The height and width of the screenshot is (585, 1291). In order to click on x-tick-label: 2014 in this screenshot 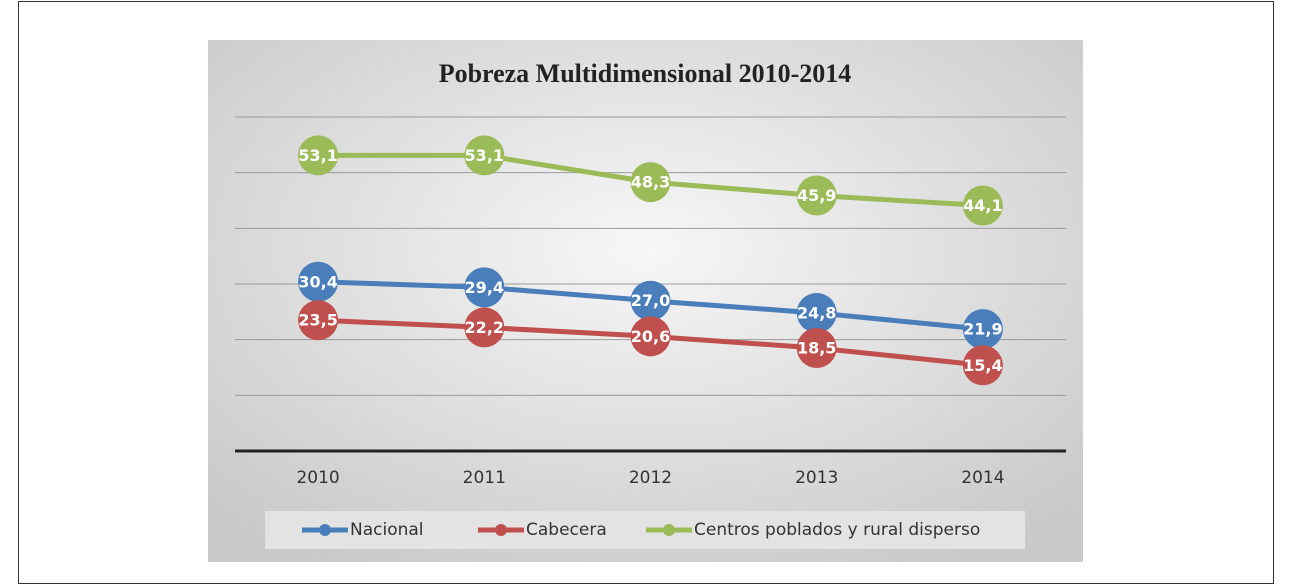, I will do `click(982, 478)`.